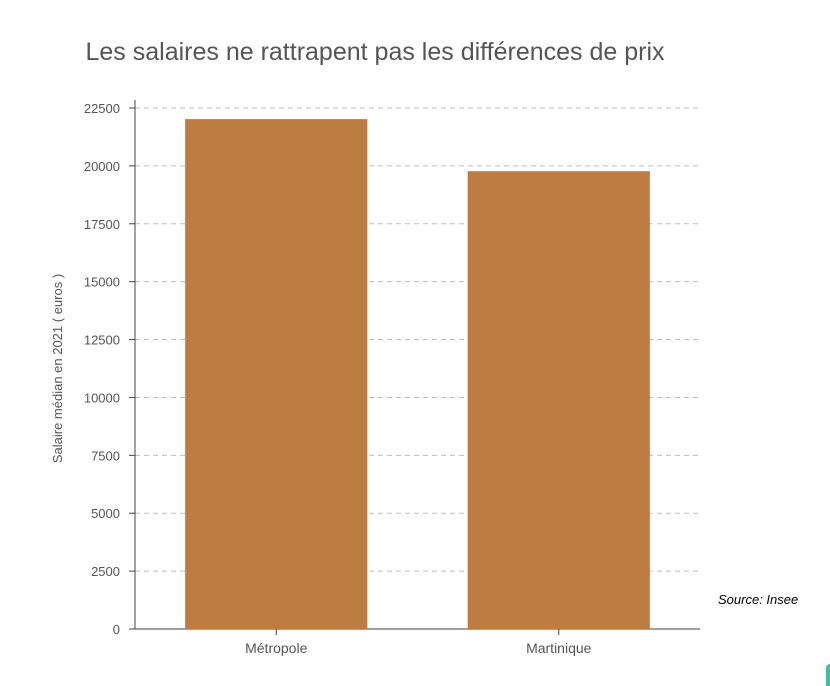 This screenshot has height=686, width=830. I want to click on y-tick-label: 20000, so click(102, 166).